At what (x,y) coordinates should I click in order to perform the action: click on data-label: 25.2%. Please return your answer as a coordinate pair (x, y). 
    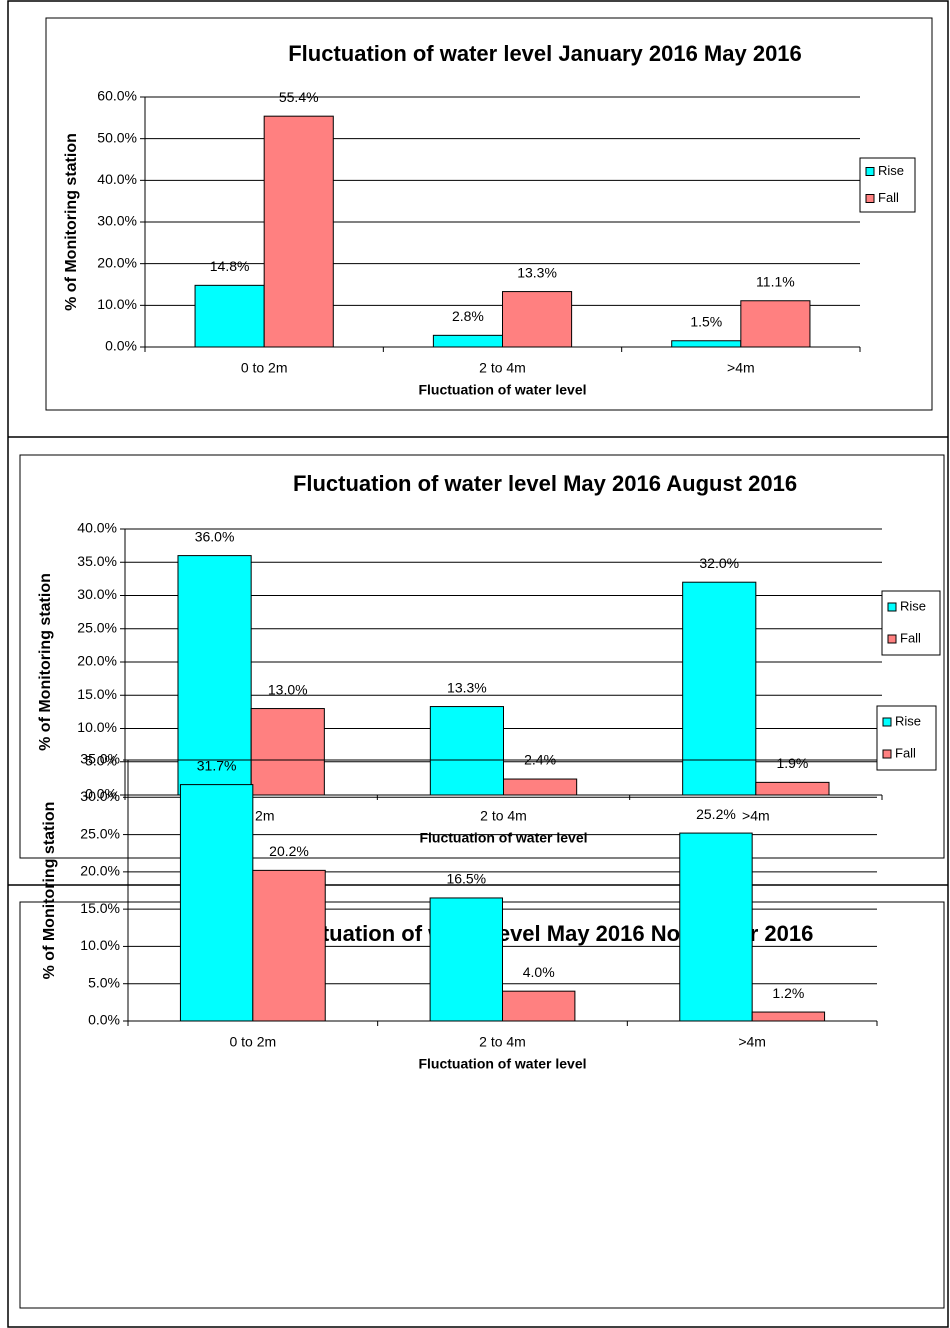
    Looking at the image, I should click on (716, 814).